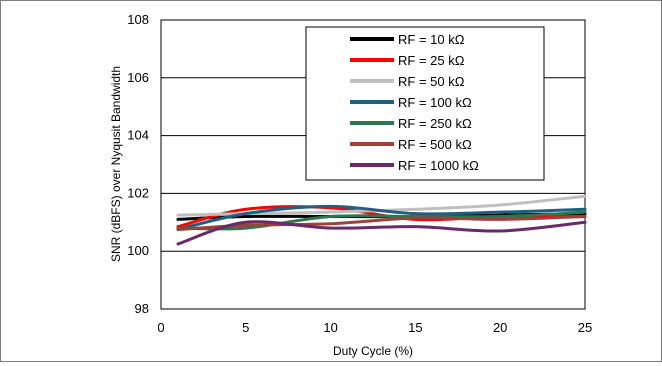 The height and width of the screenshot is (366, 662). What do you see at coordinates (116, 164) in the screenshot?
I see `y-axis-label: SNR (dBFS) over Nyqusit Bandwidth` at bounding box center [116, 164].